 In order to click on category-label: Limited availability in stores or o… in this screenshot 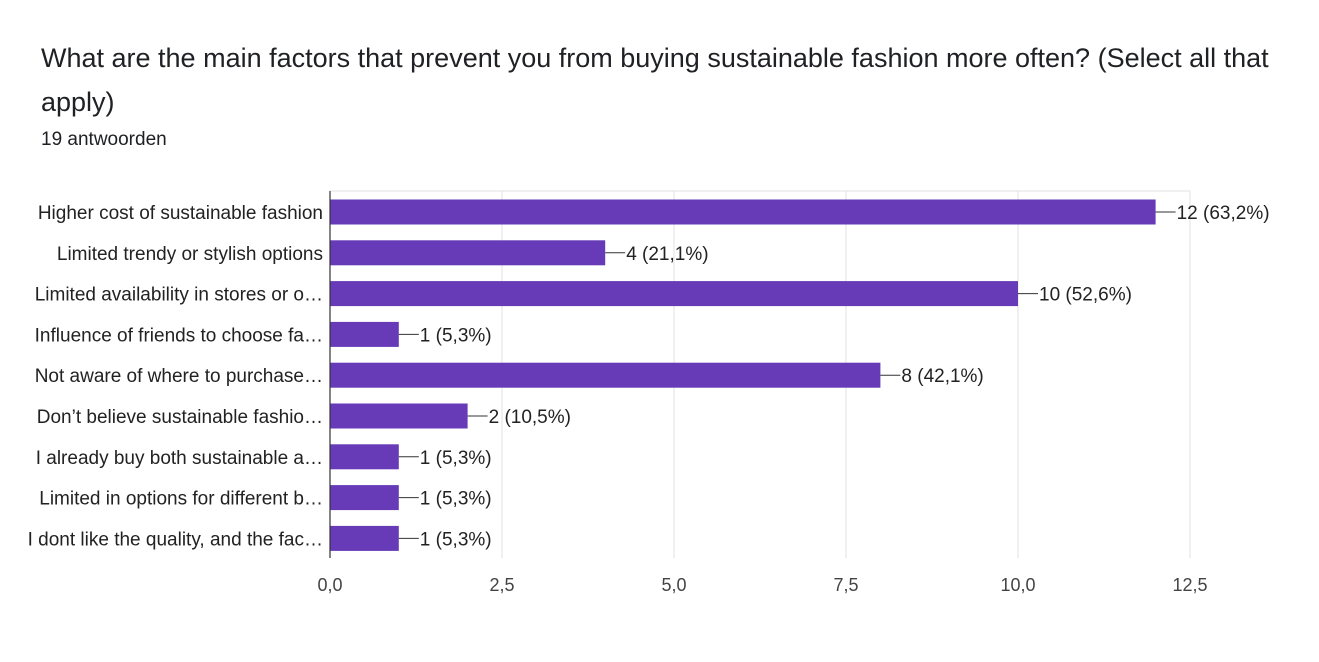, I will do `click(179, 295)`.